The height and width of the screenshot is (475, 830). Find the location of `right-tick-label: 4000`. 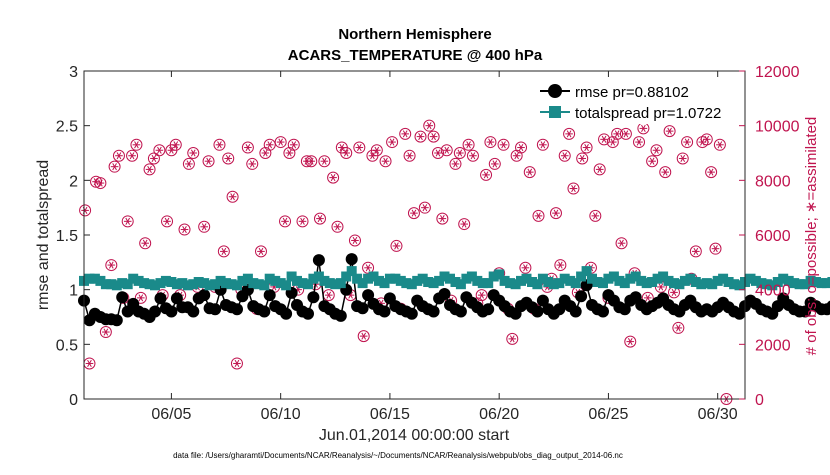

right-tick-label: 4000 is located at coordinates (773, 291).